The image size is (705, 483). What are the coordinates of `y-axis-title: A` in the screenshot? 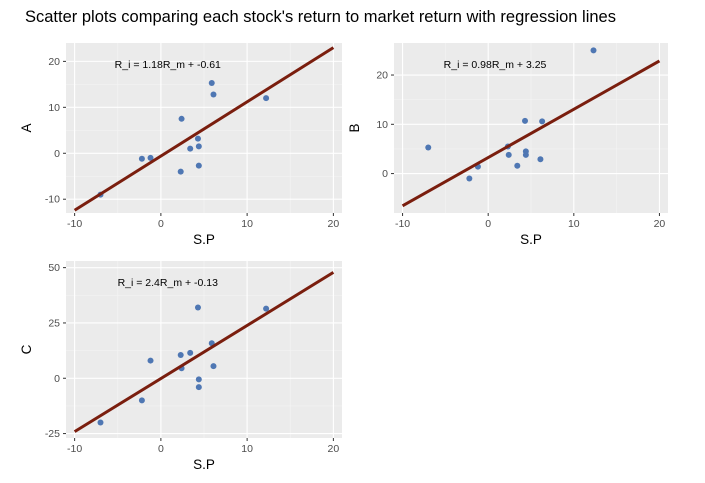 It's located at (26, 127).